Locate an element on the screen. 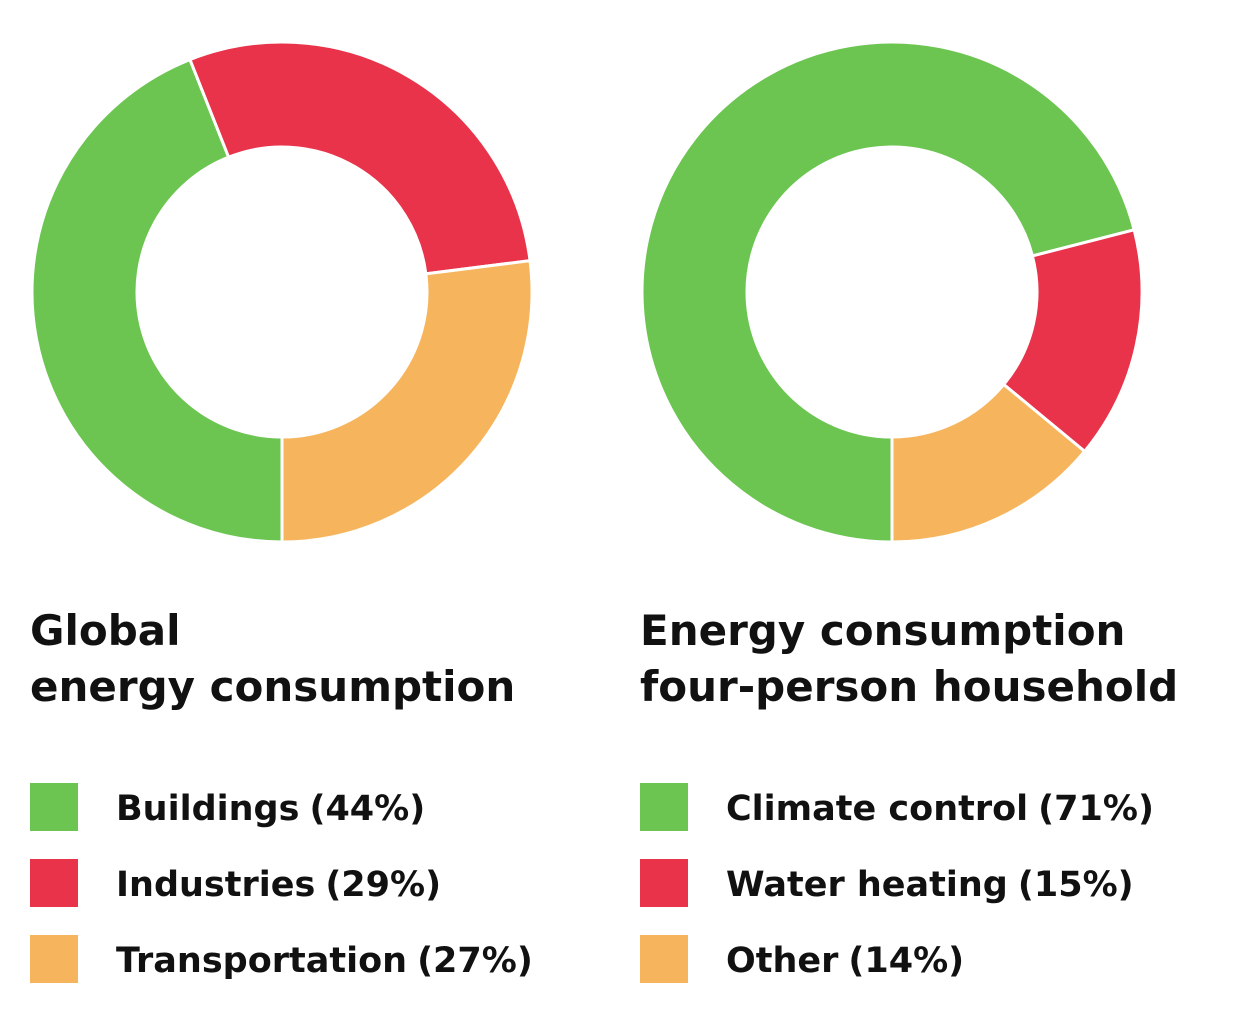  legend-label: Climate control (71%) is located at coordinates (940, 809).